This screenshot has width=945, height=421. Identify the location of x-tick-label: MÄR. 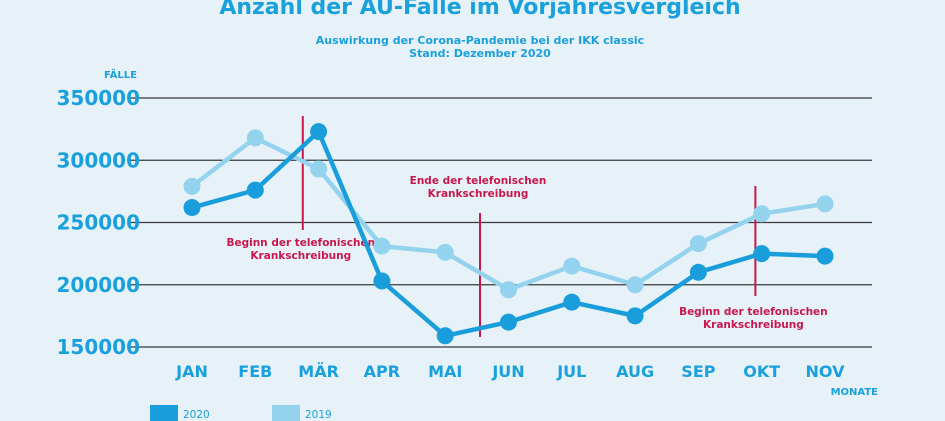
(318, 371).